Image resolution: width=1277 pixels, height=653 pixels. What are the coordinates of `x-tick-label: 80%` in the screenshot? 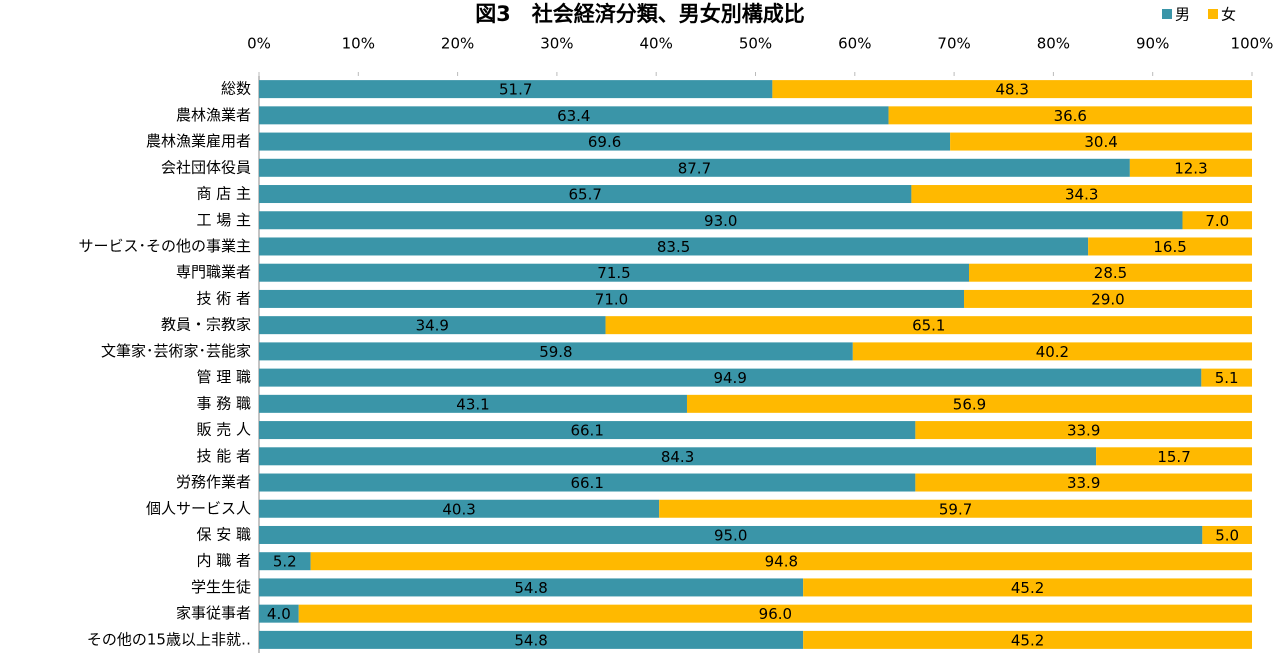 It's located at (1053, 44).